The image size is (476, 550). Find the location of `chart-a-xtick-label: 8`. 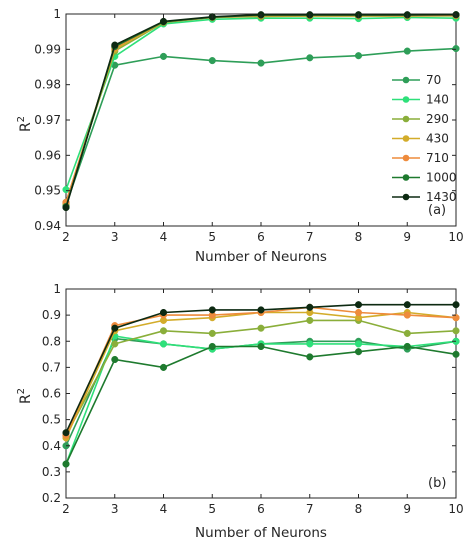

chart-a-xtick-label: 8 is located at coordinates (359, 237).